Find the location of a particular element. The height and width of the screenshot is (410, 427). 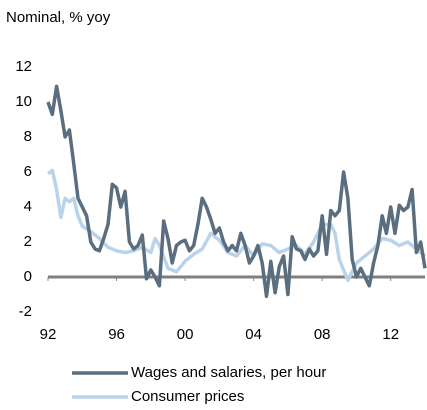

y-tick-label: 8 is located at coordinates (28, 136).